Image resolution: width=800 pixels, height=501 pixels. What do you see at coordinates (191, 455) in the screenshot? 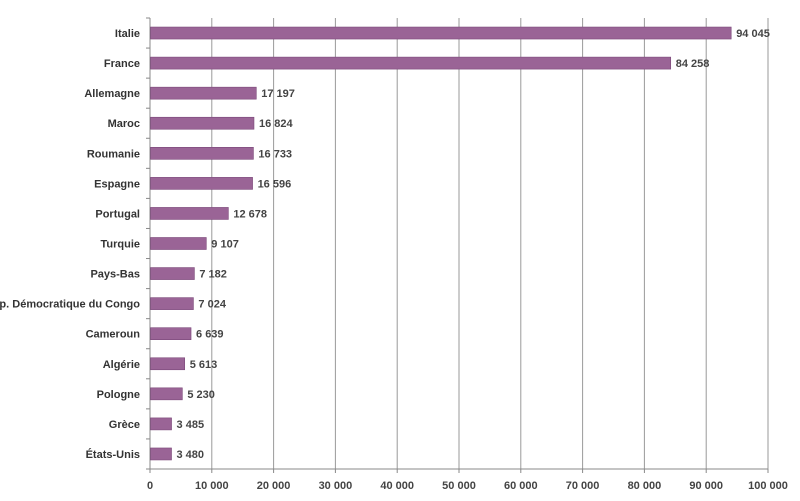
I see `value-label: 3 480` at bounding box center [191, 455].